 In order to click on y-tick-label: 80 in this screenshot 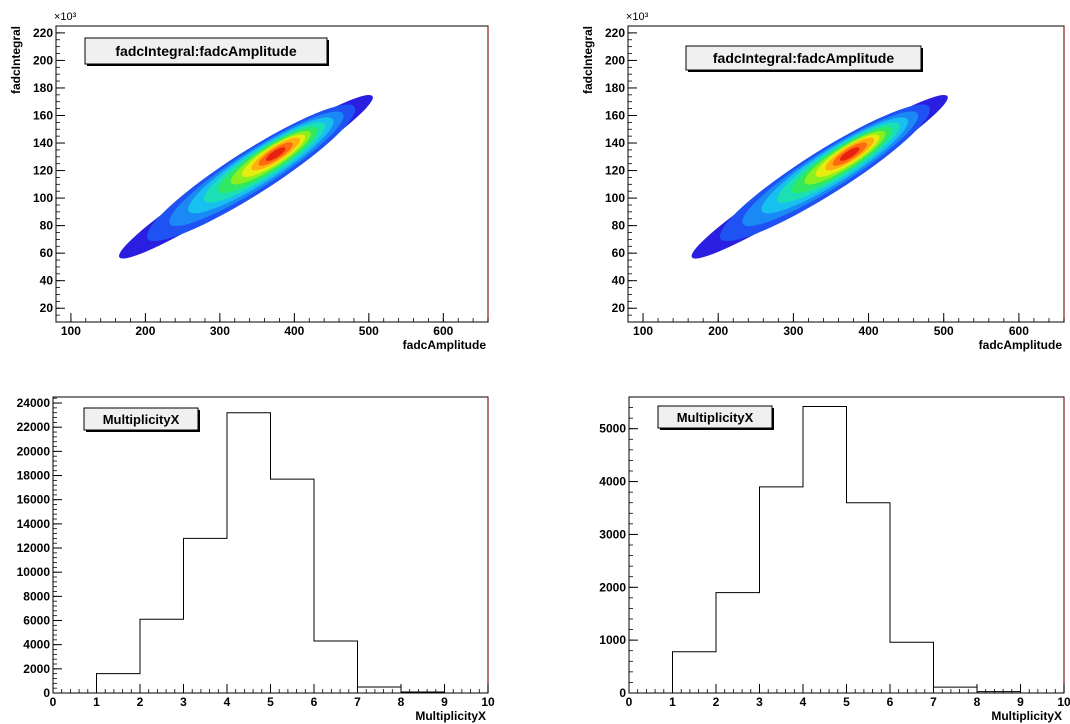, I will do `click(47, 226)`.